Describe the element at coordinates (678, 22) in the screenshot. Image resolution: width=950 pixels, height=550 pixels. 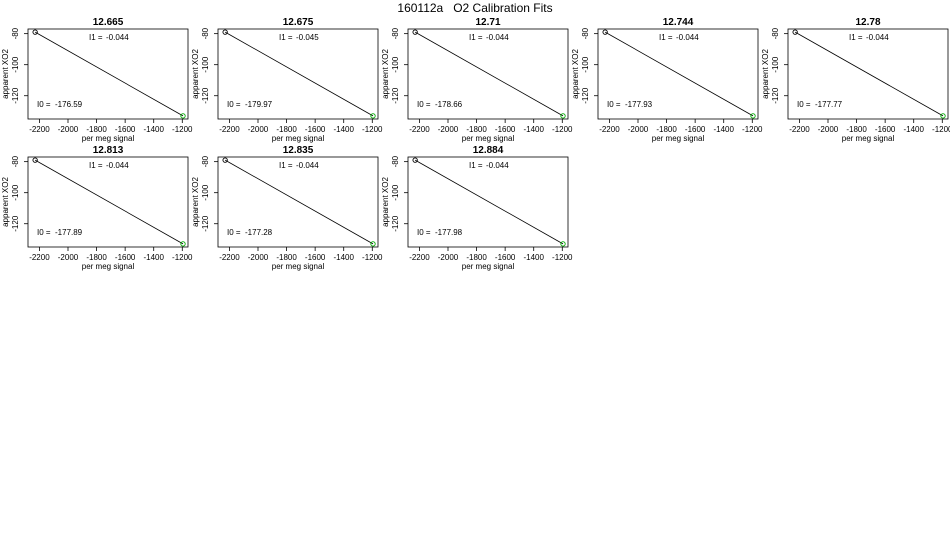
I see `panel-title: 12.744` at that location.